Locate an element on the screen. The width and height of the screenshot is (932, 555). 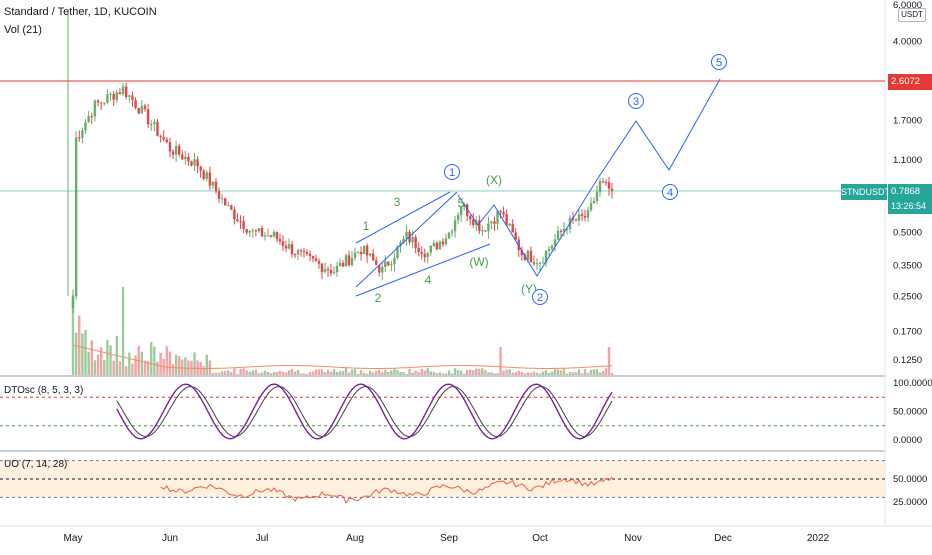
dtosc-axis-tick: 0.0000 is located at coordinates (907, 440).